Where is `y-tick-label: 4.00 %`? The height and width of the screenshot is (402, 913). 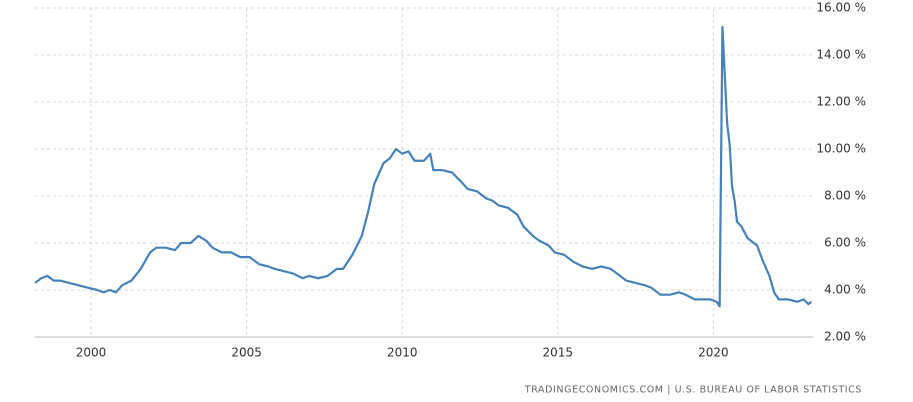
y-tick-label: 4.00 % is located at coordinates (845, 290).